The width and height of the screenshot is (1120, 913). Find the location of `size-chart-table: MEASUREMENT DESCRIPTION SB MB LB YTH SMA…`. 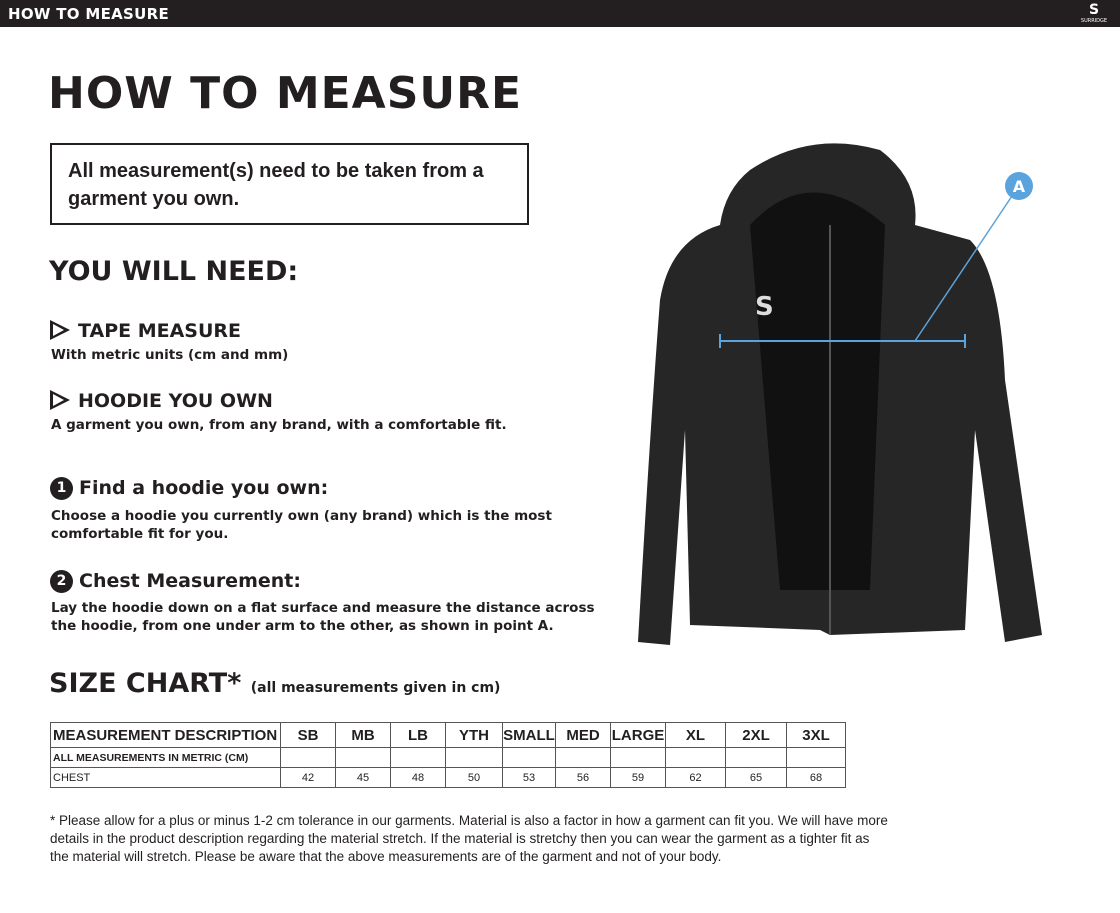

size-chart-table: MEASUREMENT DESCRIPTION SB MB LB YTH SMA… is located at coordinates (448, 755).